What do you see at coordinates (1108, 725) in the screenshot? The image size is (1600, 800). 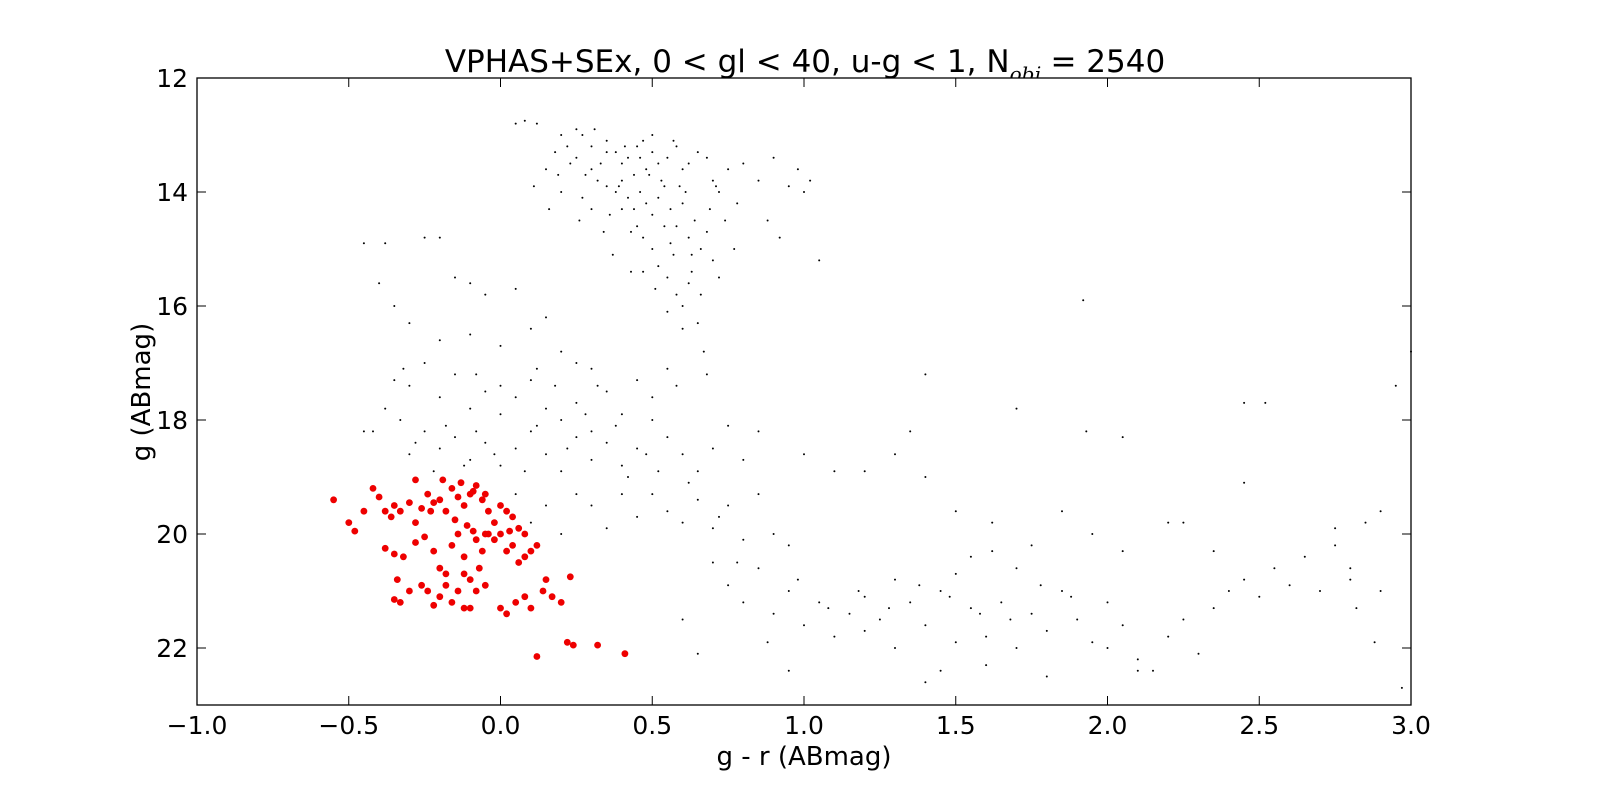 I see `x-tick-label: 2.0` at bounding box center [1108, 725].